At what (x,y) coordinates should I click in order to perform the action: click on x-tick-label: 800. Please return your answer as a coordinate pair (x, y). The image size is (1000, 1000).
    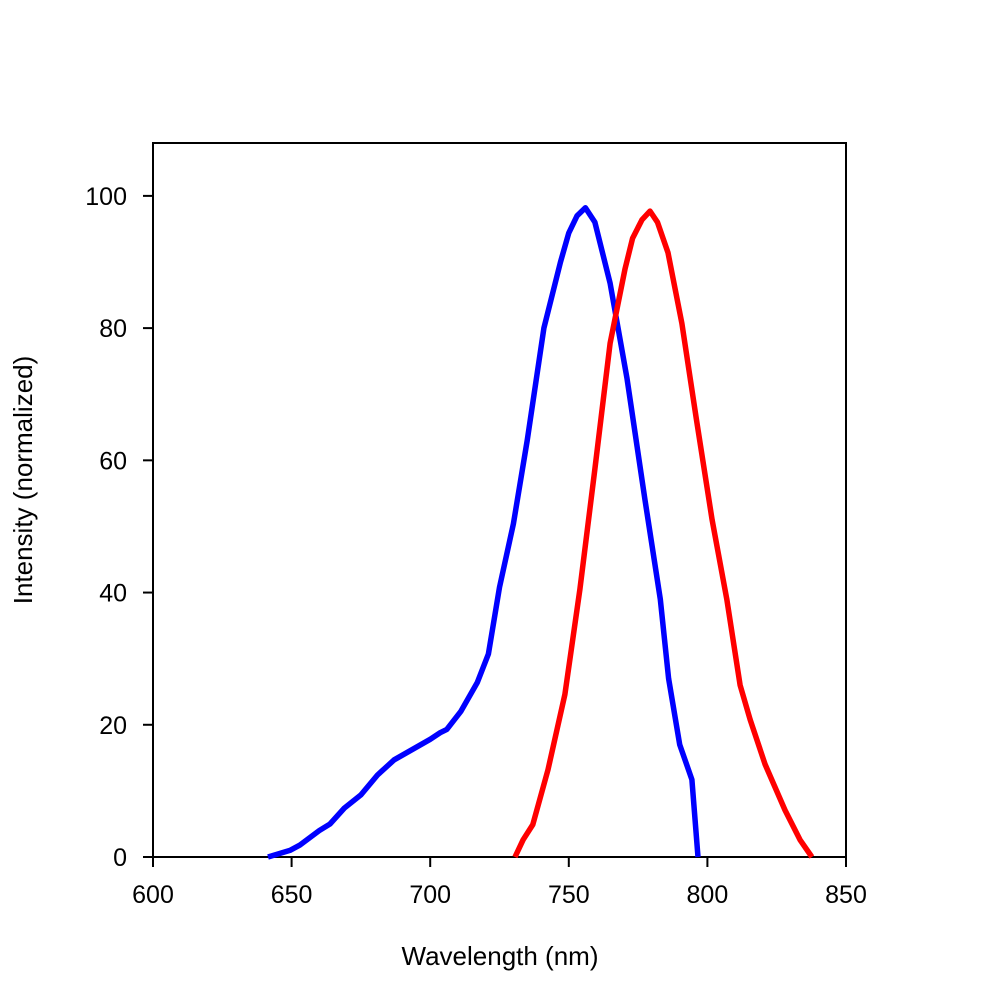
    Looking at the image, I should click on (708, 895).